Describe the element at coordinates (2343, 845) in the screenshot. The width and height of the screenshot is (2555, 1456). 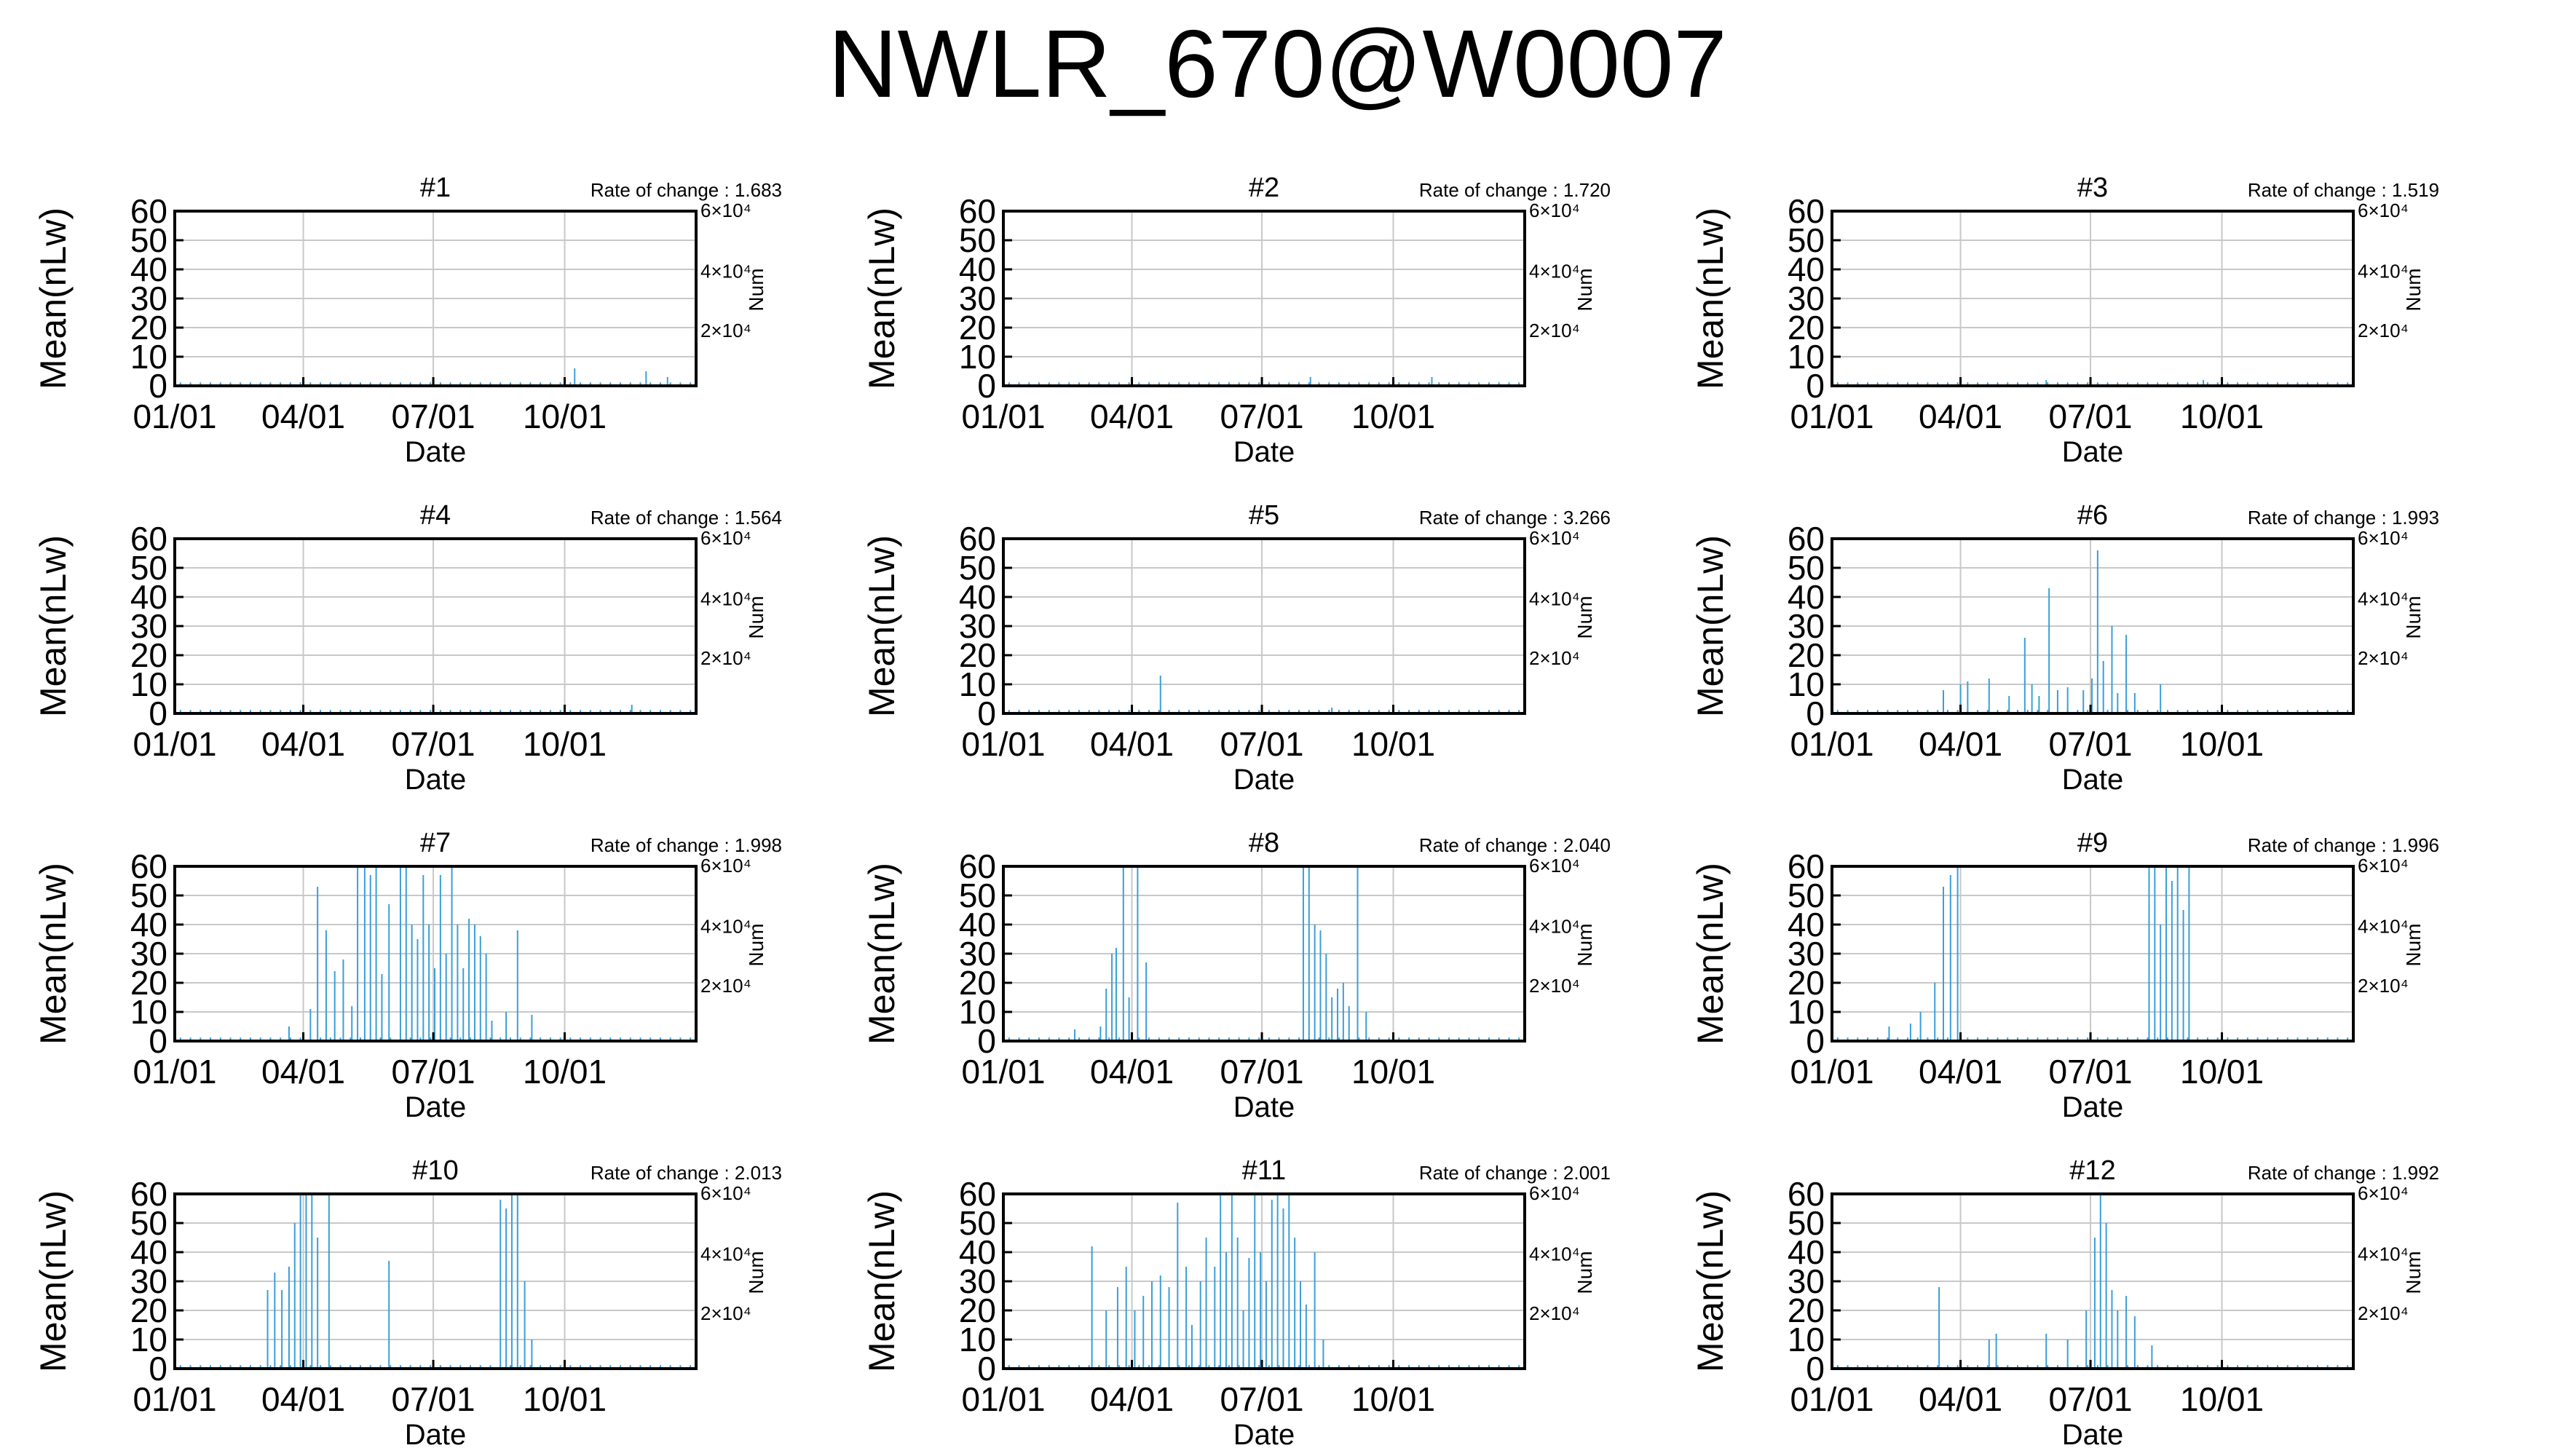
I see `rate-of-change-label: Rate of change : 1.996` at that location.